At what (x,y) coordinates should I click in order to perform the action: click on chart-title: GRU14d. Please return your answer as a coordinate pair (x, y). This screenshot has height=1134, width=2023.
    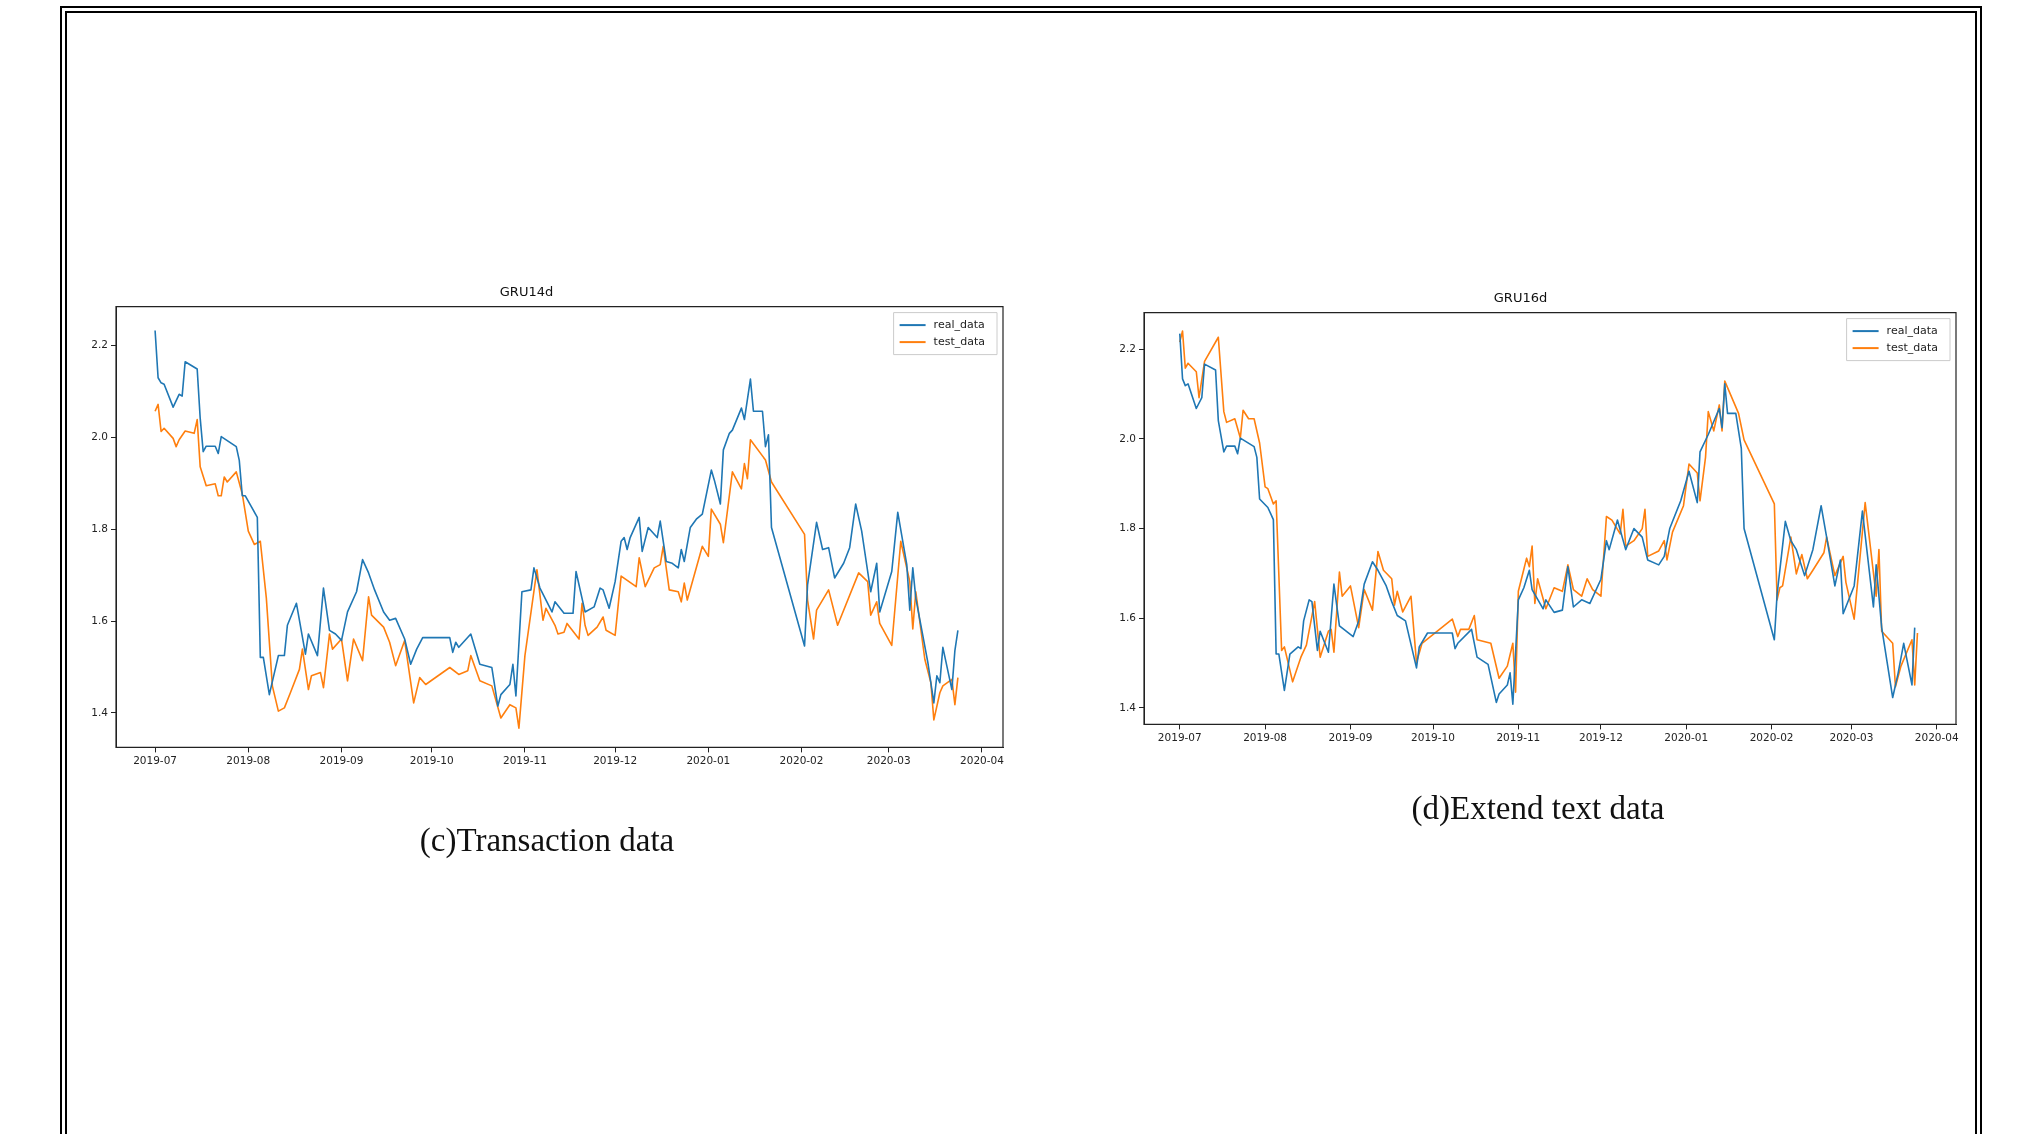
    Looking at the image, I should click on (526, 292).